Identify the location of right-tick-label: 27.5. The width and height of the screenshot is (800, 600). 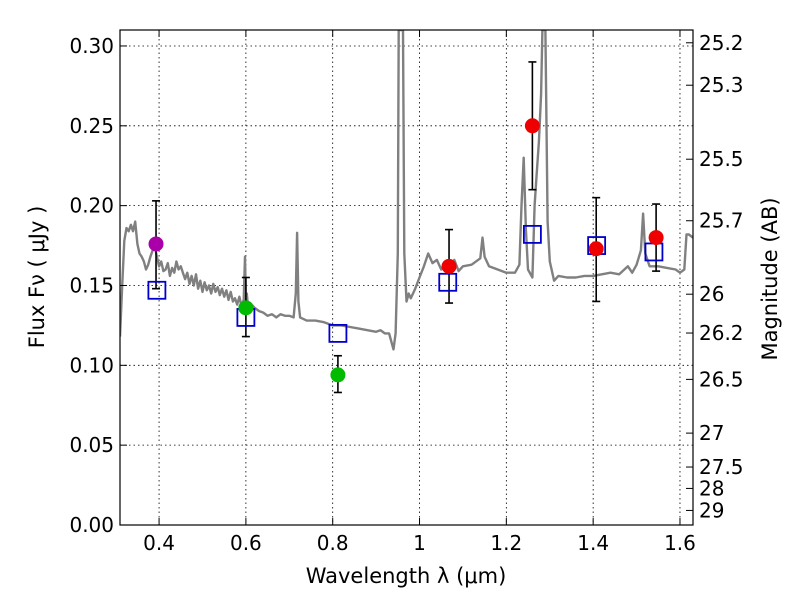
(721, 467).